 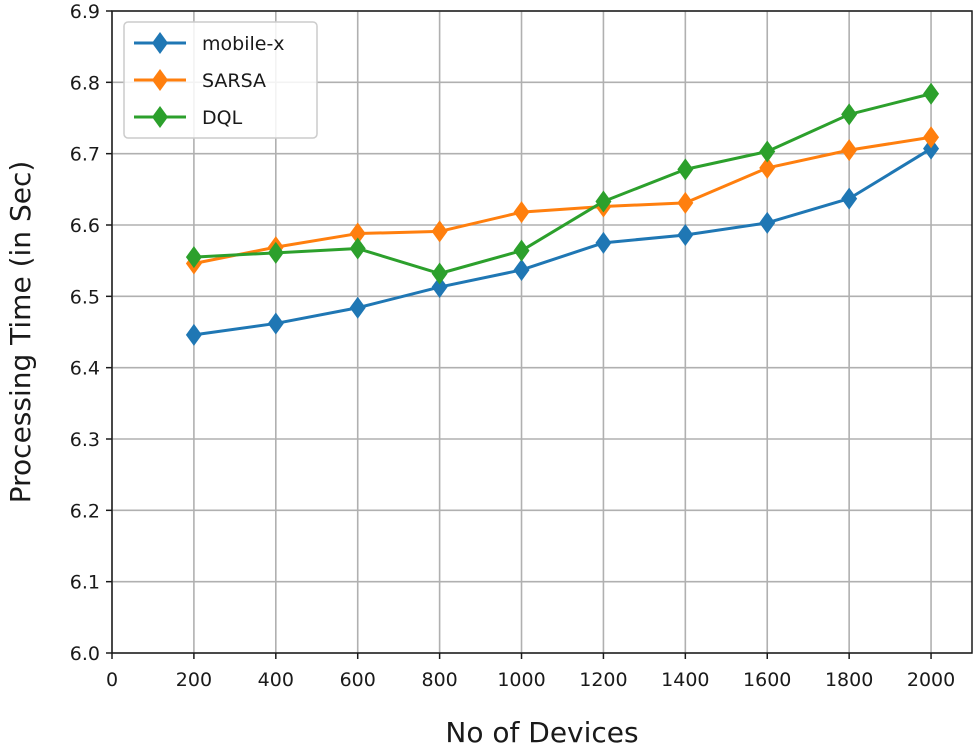 I want to click on x-tick-label: 1200, so click(x=603, y=680).